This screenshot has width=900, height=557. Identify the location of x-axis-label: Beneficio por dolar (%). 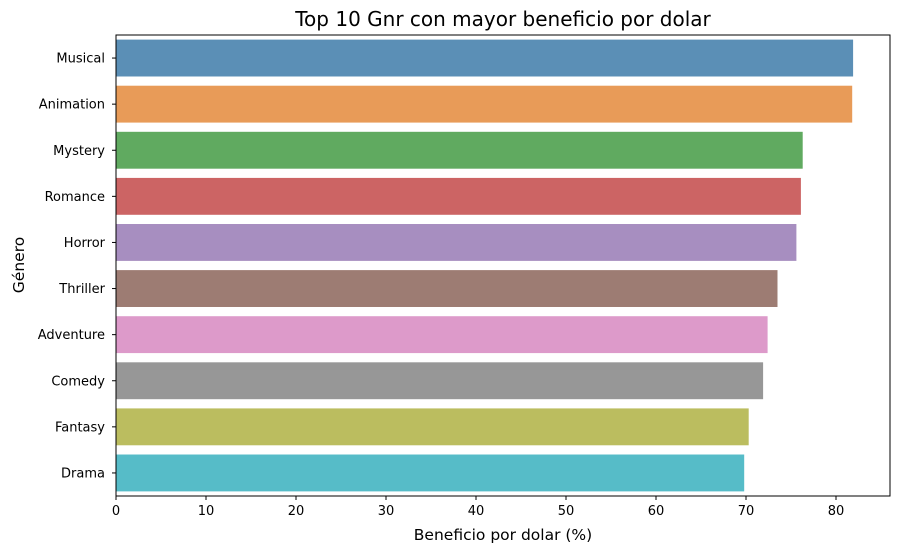
(503, 535).